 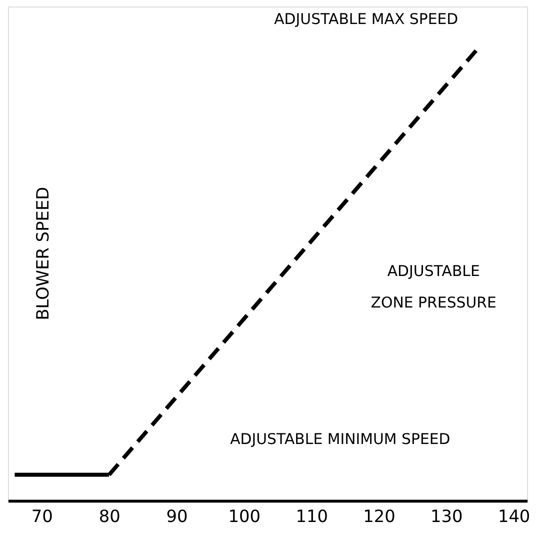 I want to click on text: ADJUSTABLE MAX SPEED, so click(x=366, y=19).